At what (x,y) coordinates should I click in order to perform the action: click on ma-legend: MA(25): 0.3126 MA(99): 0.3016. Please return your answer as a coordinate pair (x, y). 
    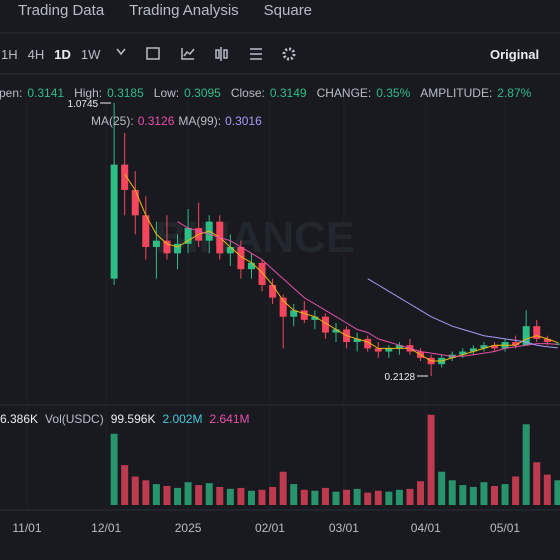
    Looking at the image, I should click on (178, 121).